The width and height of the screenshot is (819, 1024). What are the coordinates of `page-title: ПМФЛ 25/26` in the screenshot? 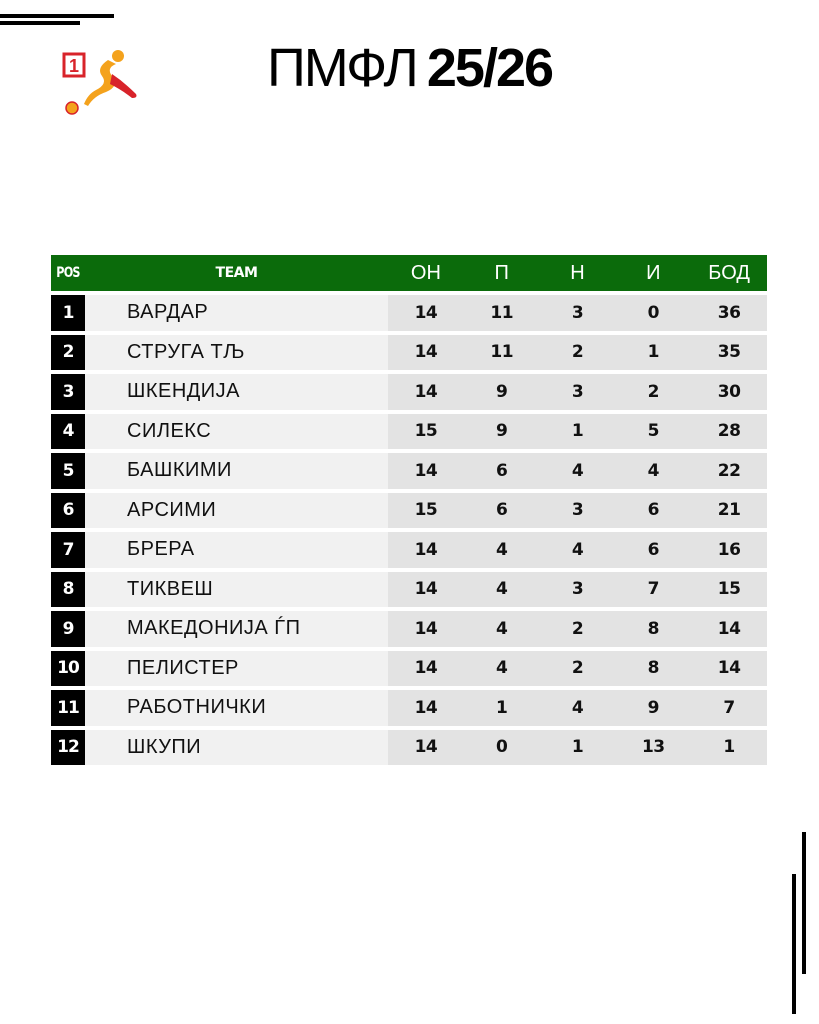 It's located at (409, 68).